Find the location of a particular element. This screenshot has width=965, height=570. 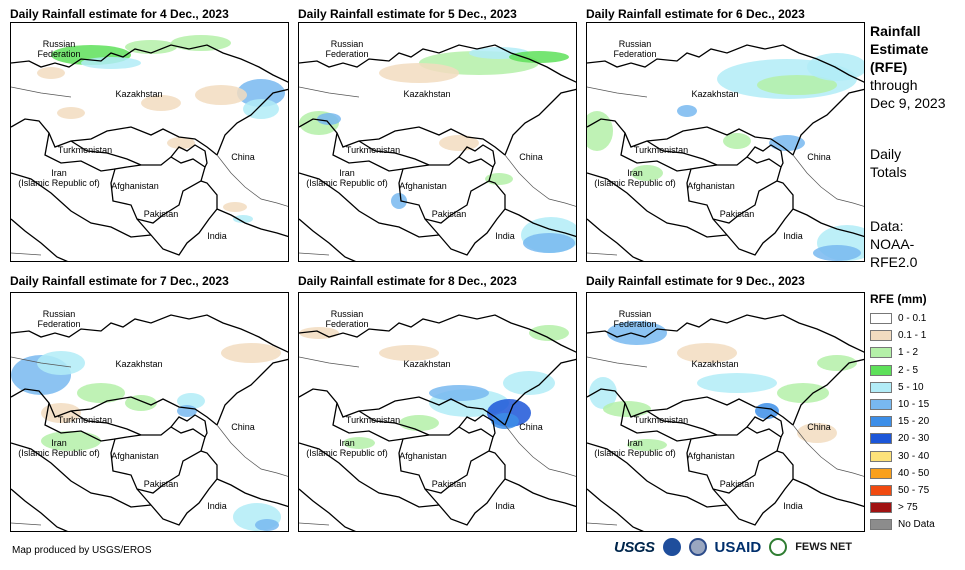

data-line: RFE2.0 is located at coordinates (894, 262).